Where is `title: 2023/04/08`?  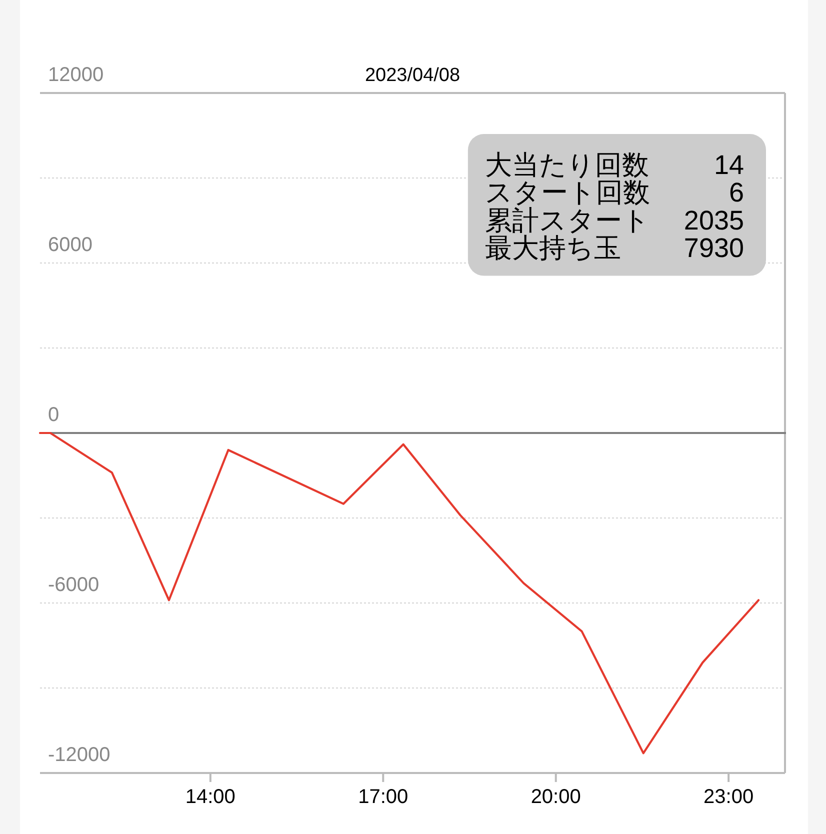
title: 2023/04/08 is located at coordinates (412, 75).